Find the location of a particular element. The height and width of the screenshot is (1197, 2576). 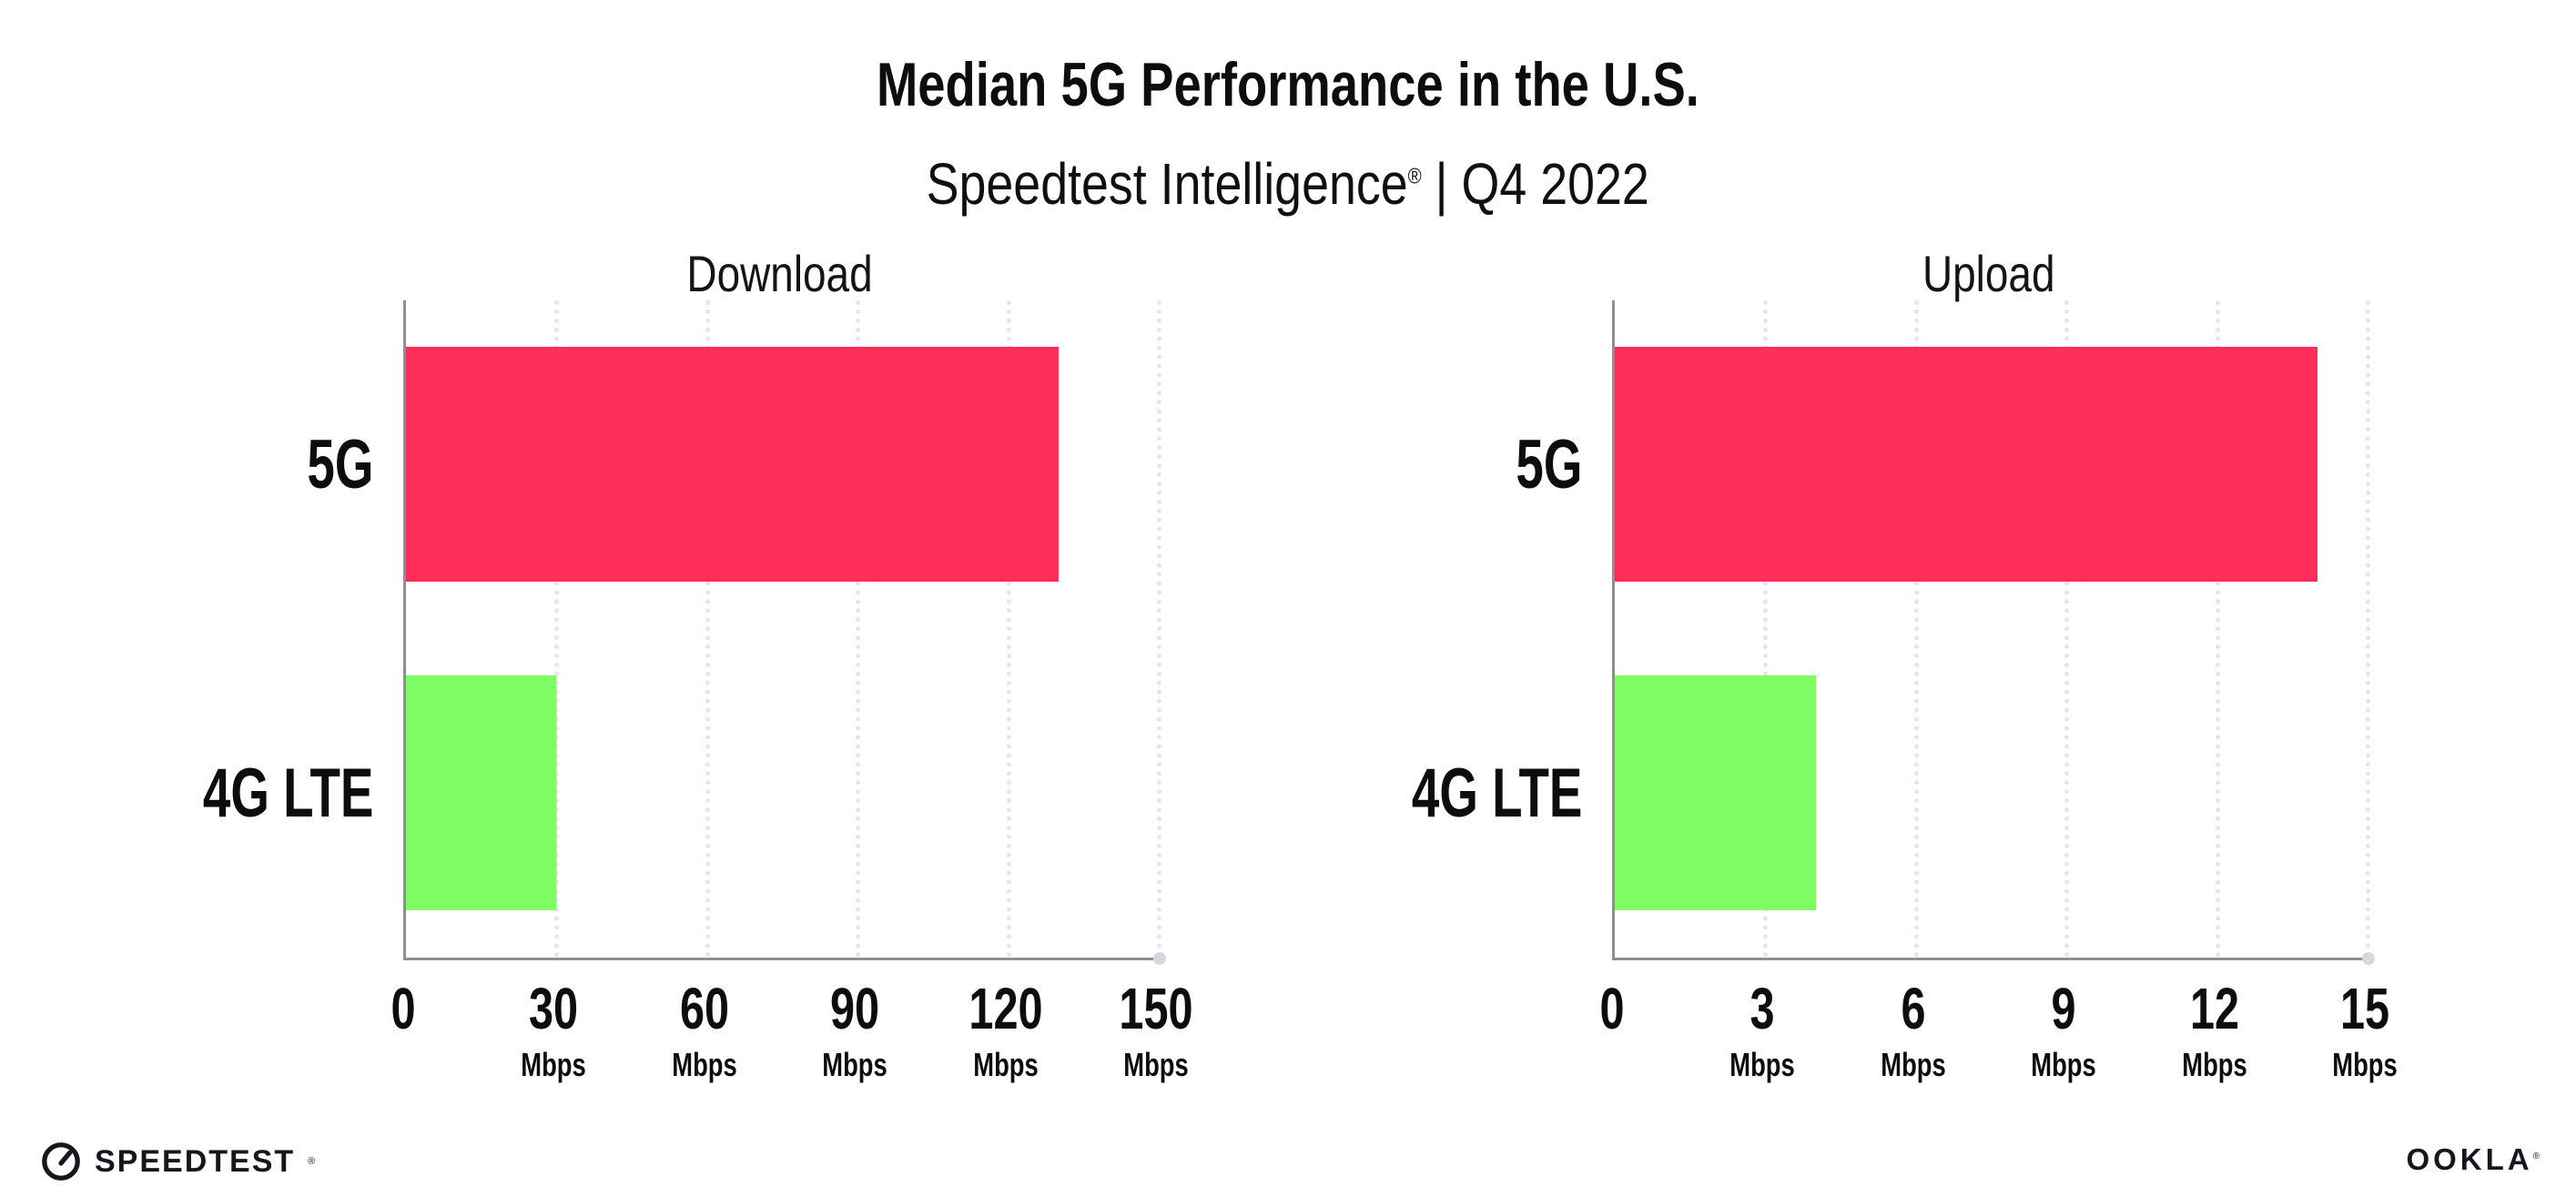

tick-value: 6 is located at coordinates (1913, 1008).